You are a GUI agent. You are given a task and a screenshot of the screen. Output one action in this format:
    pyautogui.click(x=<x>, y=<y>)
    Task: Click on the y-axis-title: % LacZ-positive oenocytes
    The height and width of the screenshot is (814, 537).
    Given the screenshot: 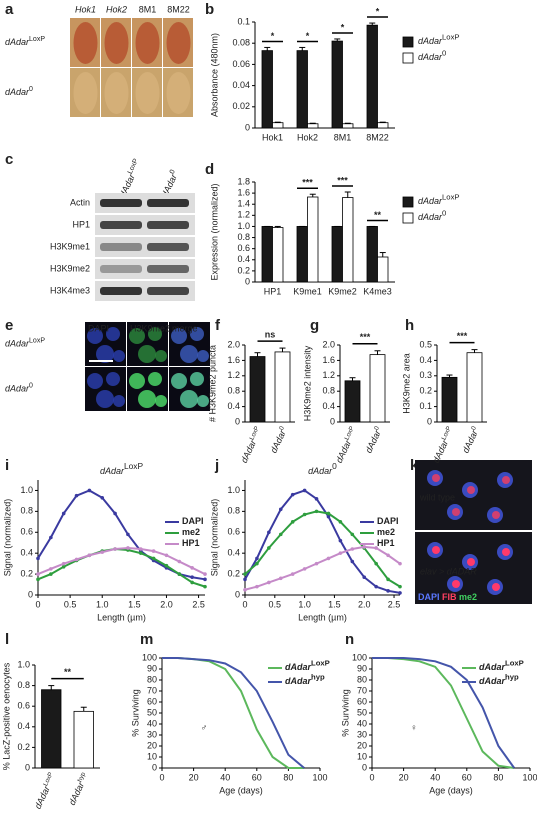 What is the action you would take?
    pyautogui.click(x=6, y=716)
    